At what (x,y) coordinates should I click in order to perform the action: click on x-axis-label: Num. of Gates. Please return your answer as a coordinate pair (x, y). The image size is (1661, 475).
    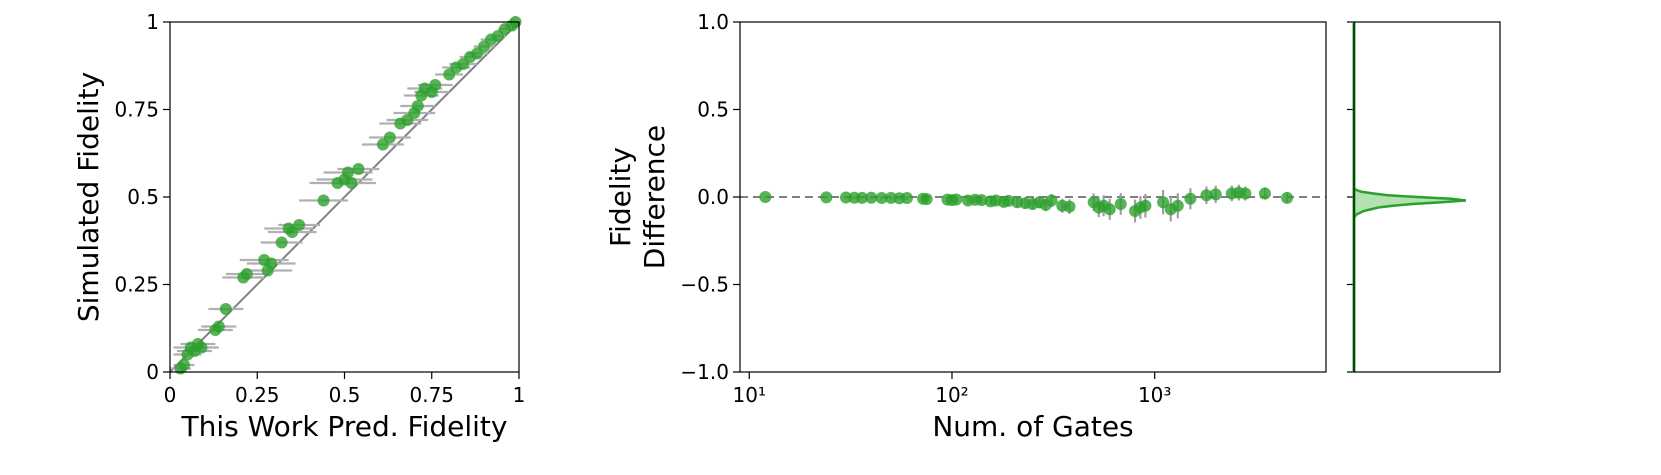
    Looking at the image, I should click on (1032, 426).